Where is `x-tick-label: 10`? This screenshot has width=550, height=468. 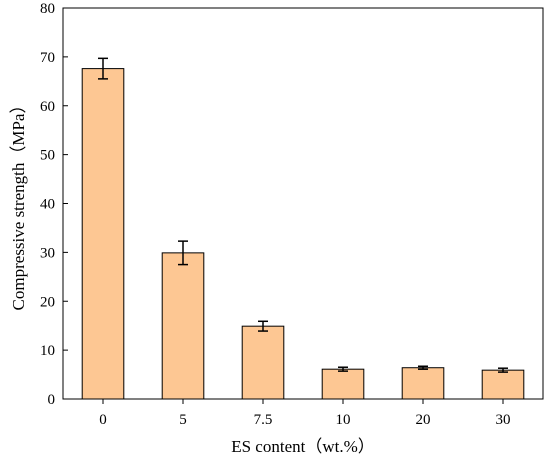
x-tick-label: 10 is located at coordinates (343, 420).